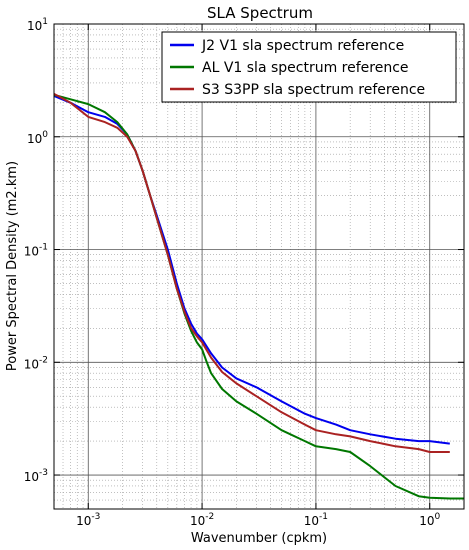  What do you see at coordinates (313, 90) in the screenshot?
I see `legend-label-3: S3 S3PP sla spectrum reference` at bounding box center [313, 90].